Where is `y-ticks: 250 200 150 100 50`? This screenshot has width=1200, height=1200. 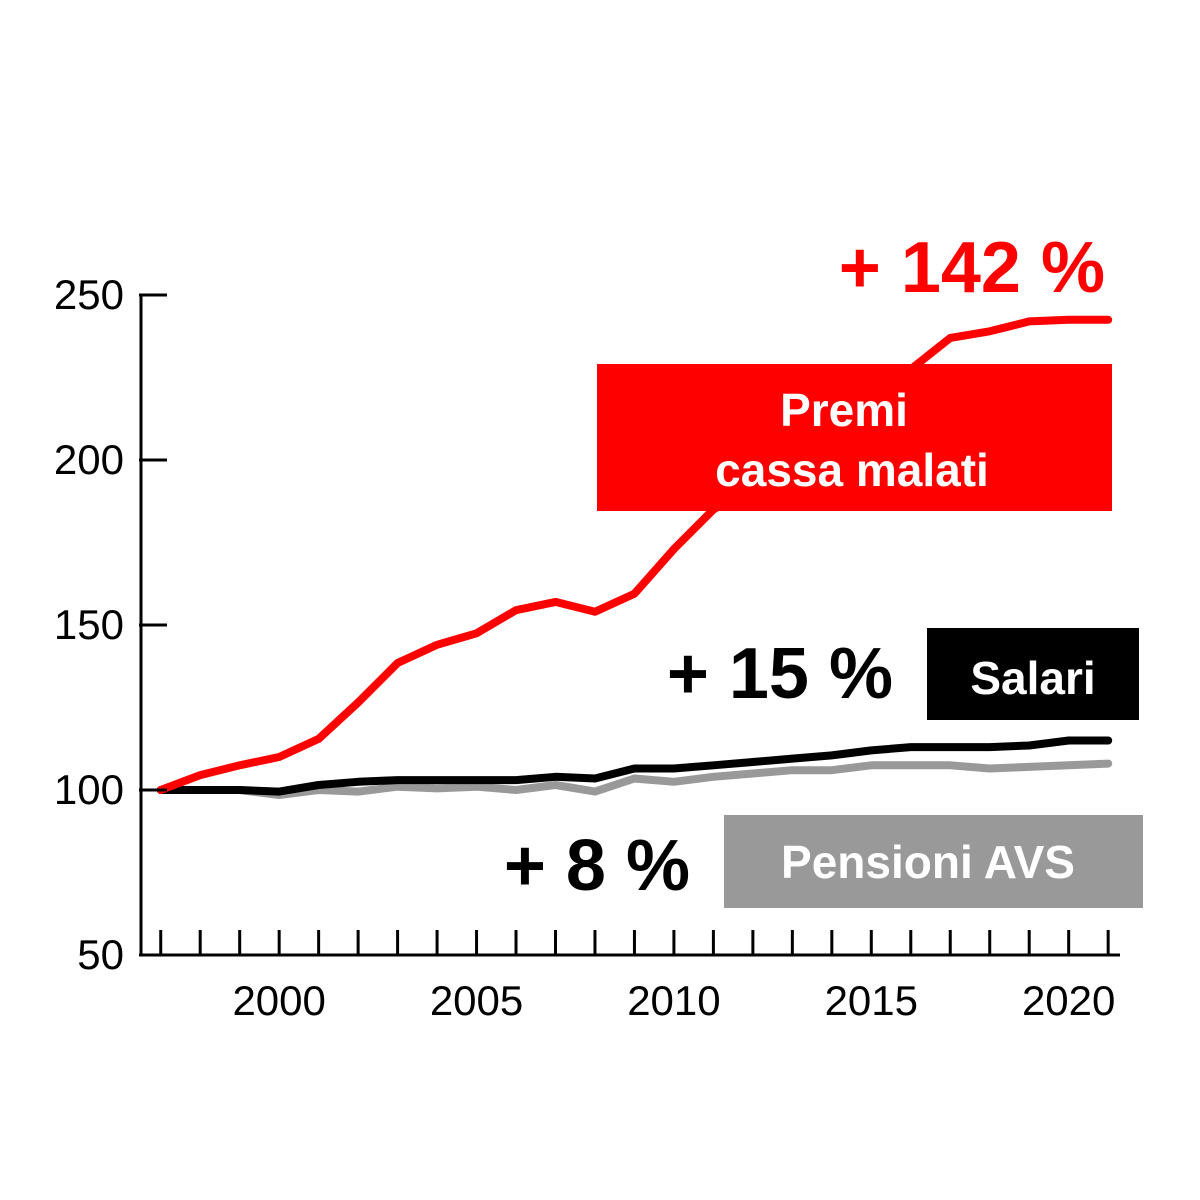 y-ticks: 250 200 150 100 50 is located at coordinates (110, 624).